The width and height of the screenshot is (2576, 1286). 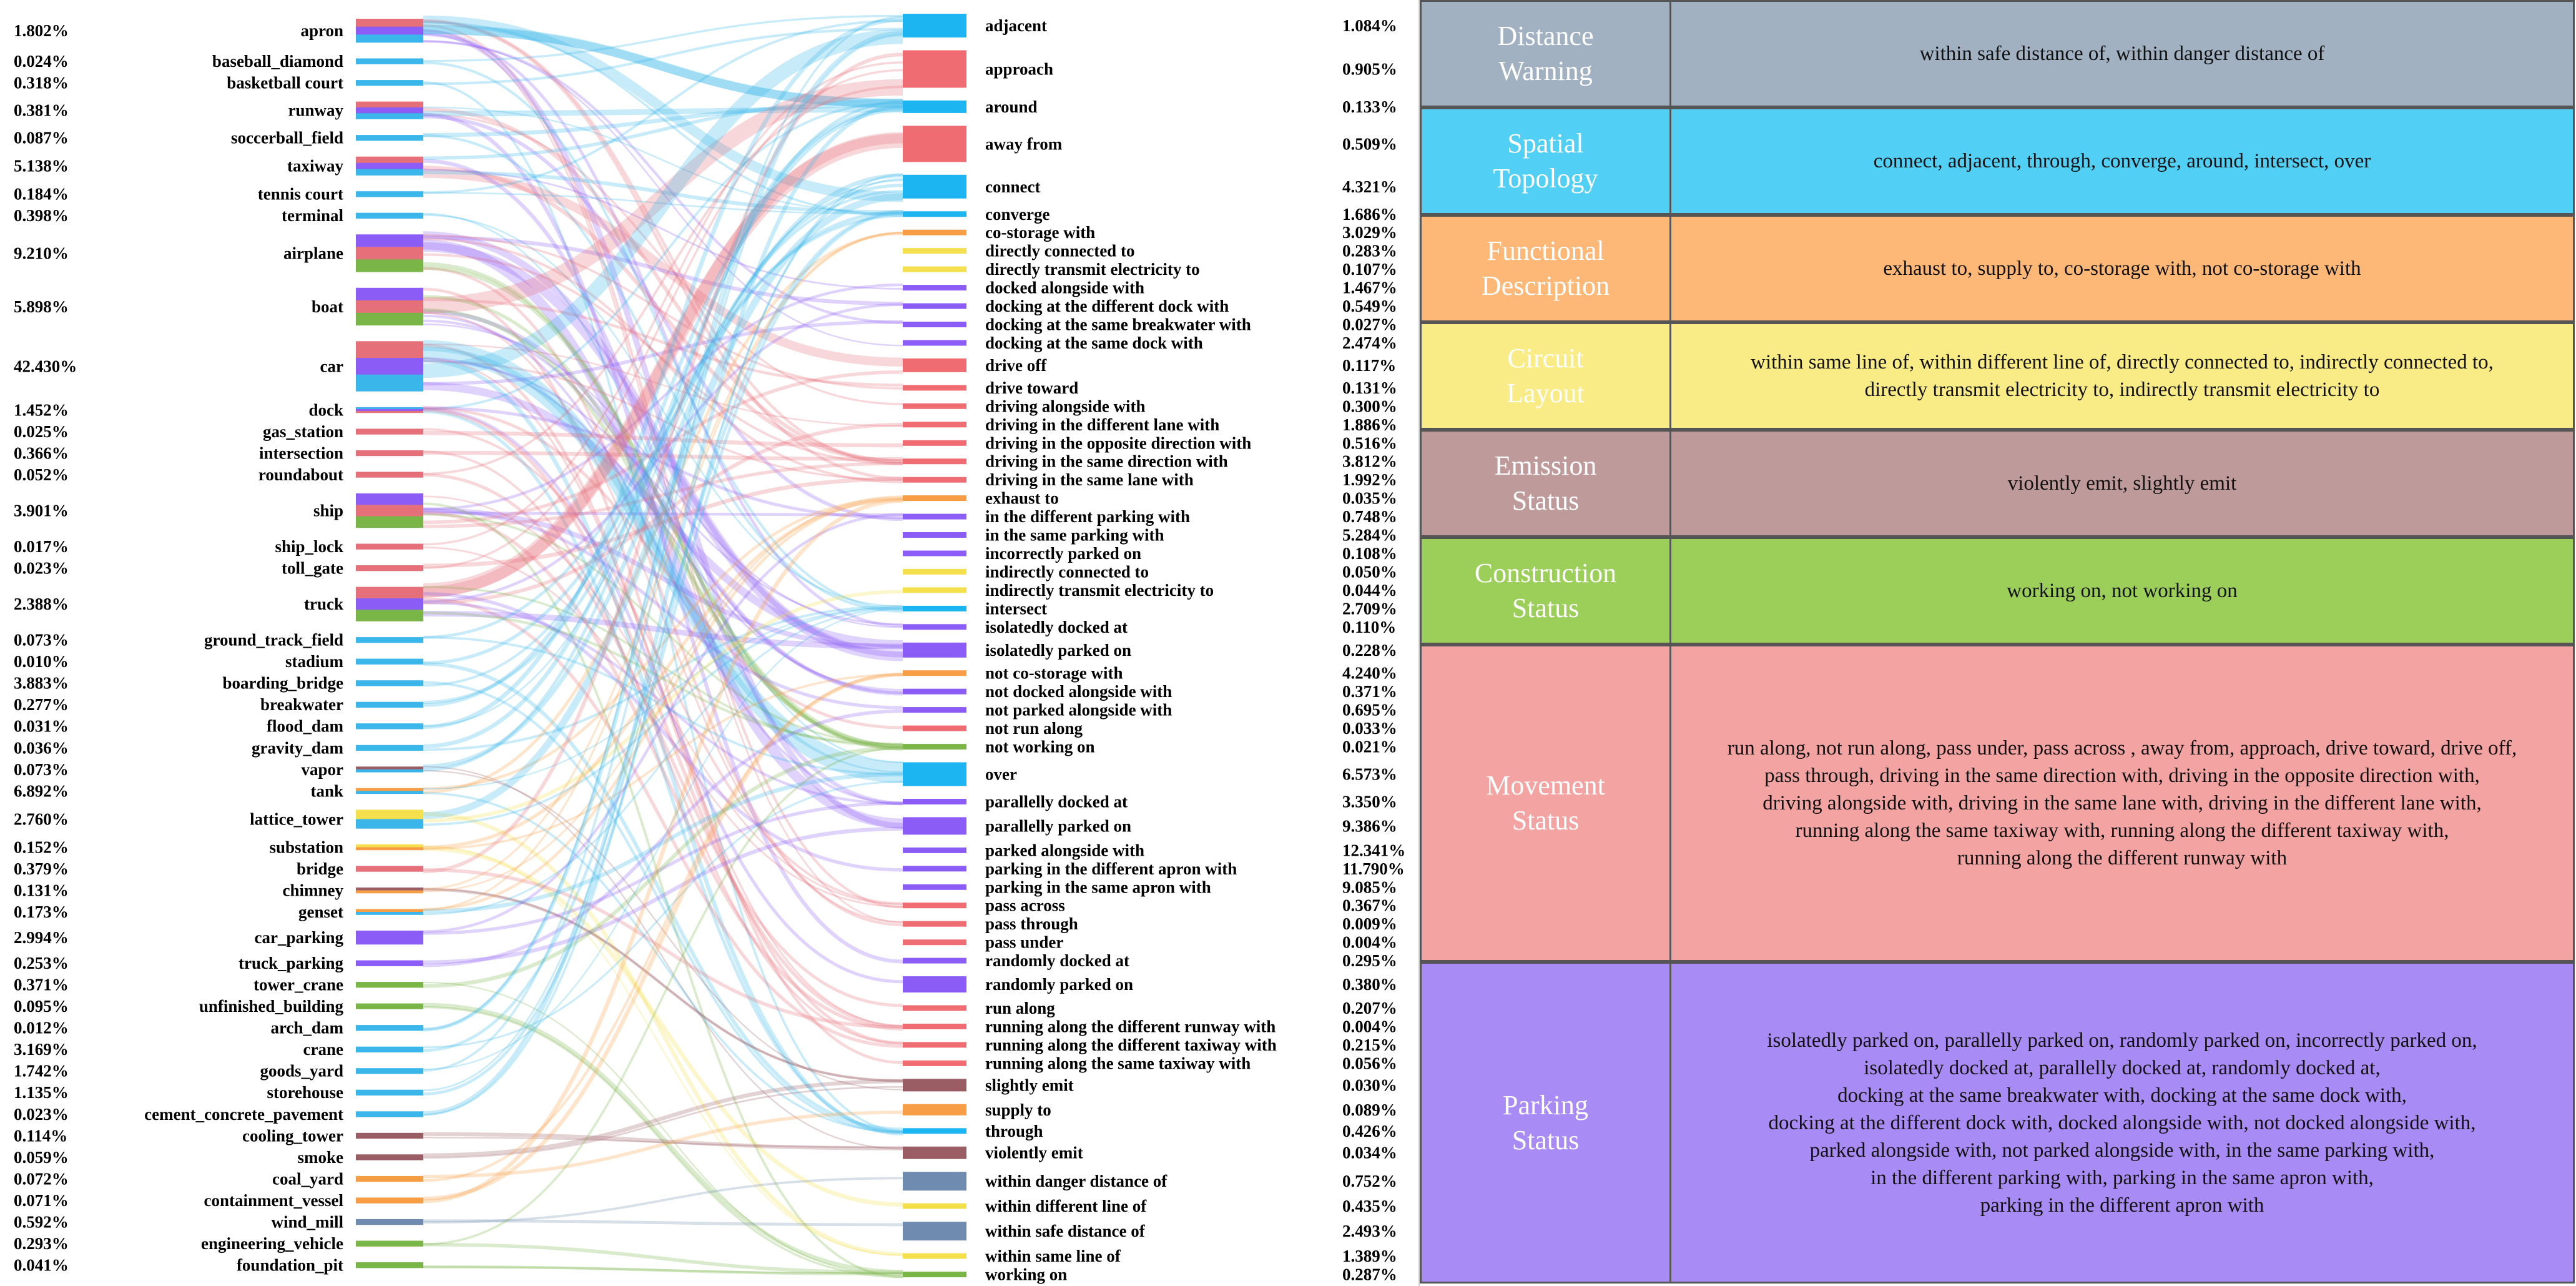 What do you see at coordinates (41, 83) in the screenshot?
I see `left-node-percent: 0.318%` at bounding box center [41, 83].